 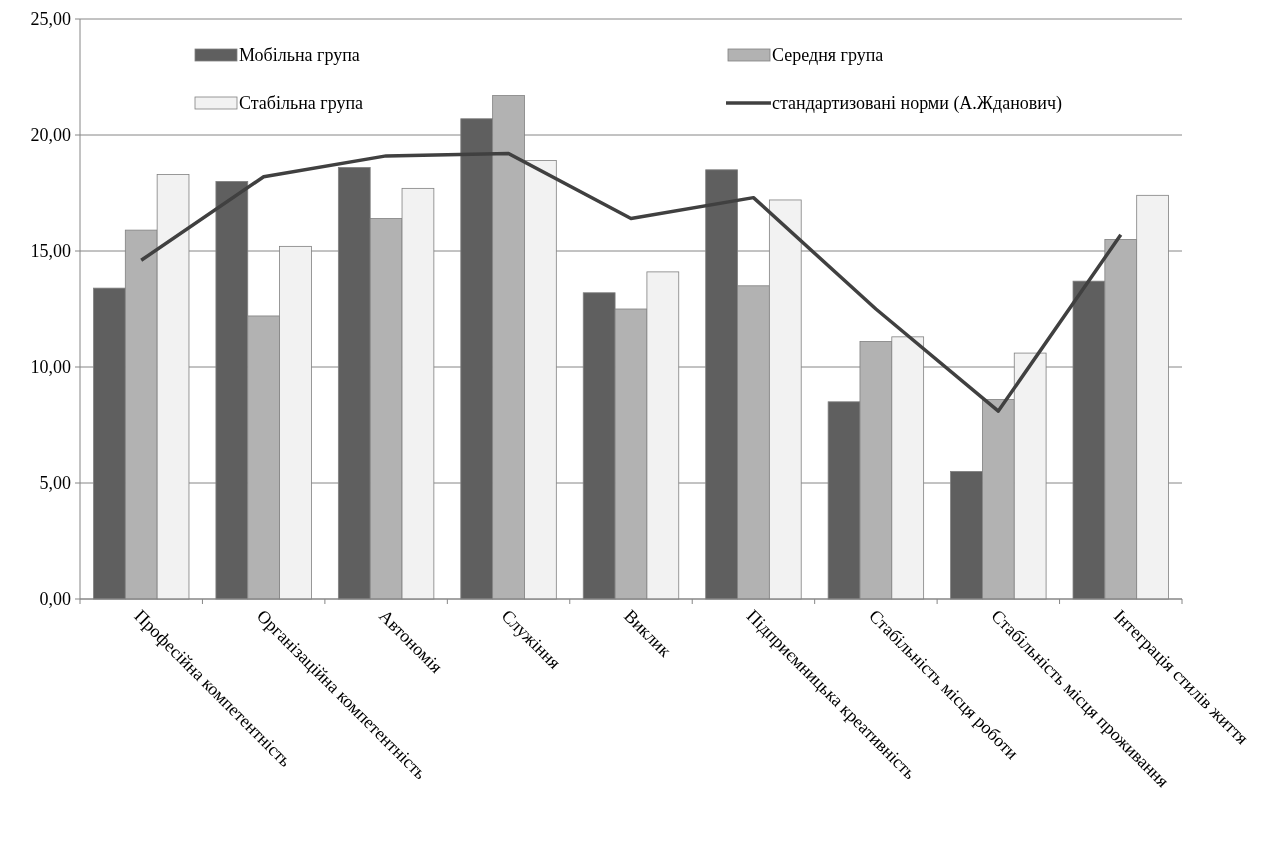 What do you see at coordinates (55, 483) in the screenshot?
I see `y-tick-label: 5,00` at bounding box center [55, 483].